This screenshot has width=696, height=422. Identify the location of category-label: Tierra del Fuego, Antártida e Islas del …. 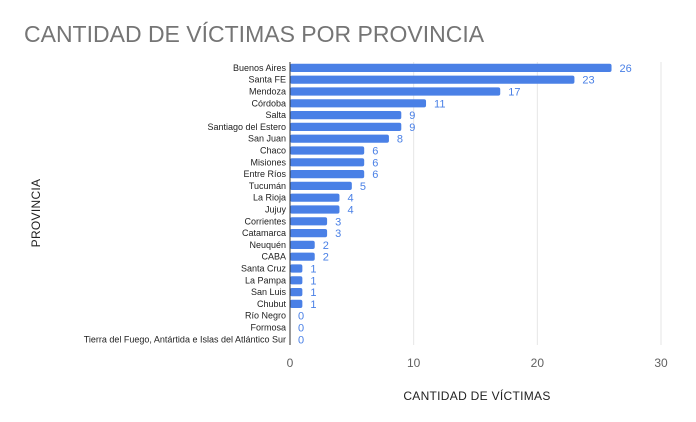
(185, 339).